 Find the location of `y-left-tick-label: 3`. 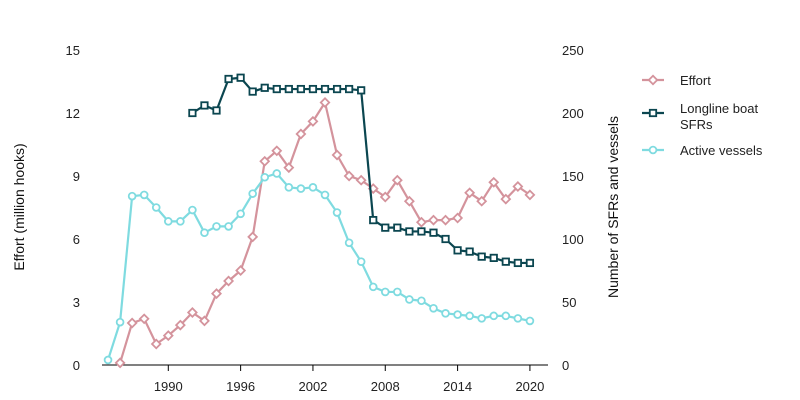

y-left-tick-label: 3 is located at coordinates (76, 302).